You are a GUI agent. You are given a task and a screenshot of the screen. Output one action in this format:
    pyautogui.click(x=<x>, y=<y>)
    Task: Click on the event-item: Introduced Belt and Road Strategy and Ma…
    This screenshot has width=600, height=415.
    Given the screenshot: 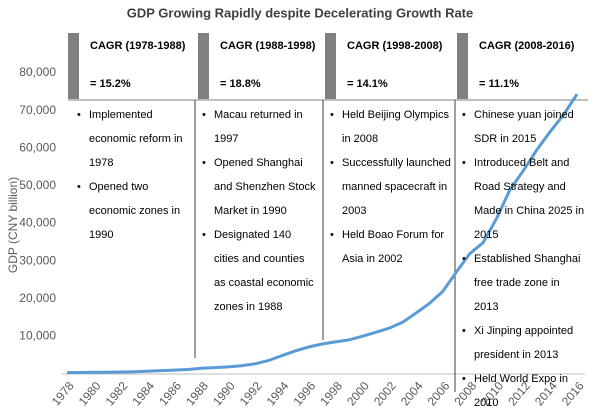 What is the action you would take?
    pyautogui.click(x=523, y=199)
    